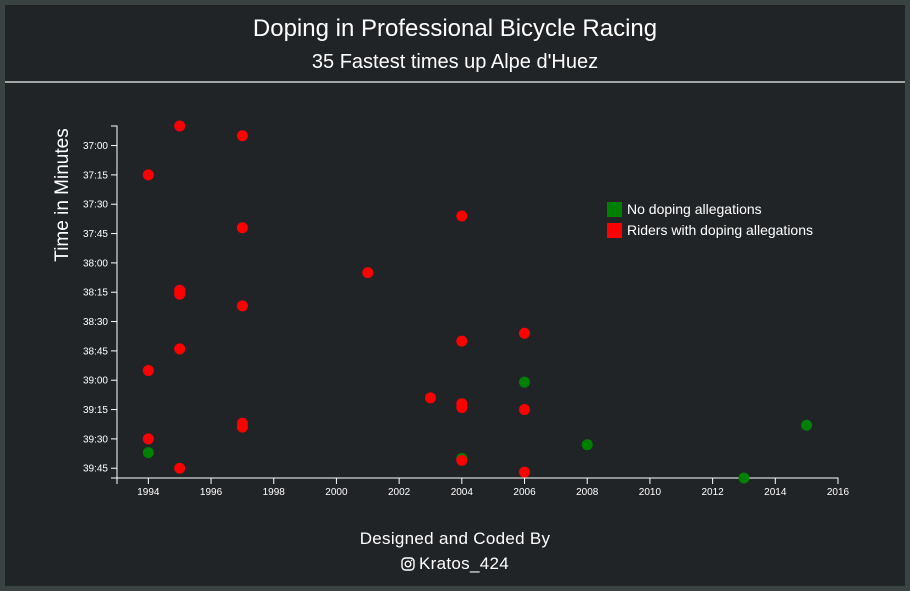 Image resolution: width=910 pixels, height=591 pixels. I want to click on y-tick-label: 39:30, so click(95, 439).